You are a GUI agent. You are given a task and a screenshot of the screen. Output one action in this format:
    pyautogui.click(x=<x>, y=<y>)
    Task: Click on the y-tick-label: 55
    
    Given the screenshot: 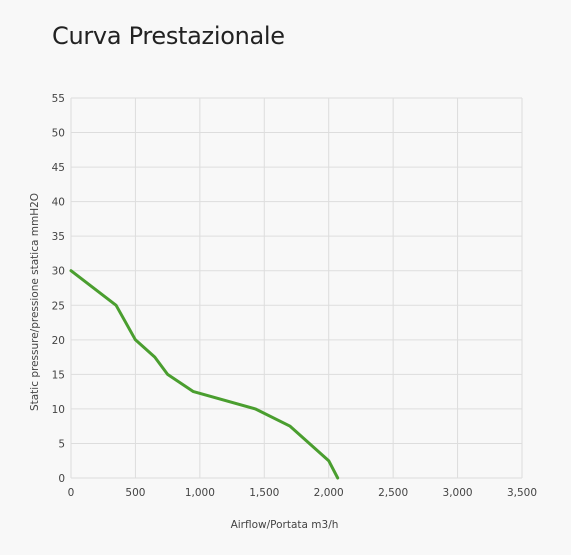 What is the action you would take?
    pyautogui.click(x=58, y=99)
    